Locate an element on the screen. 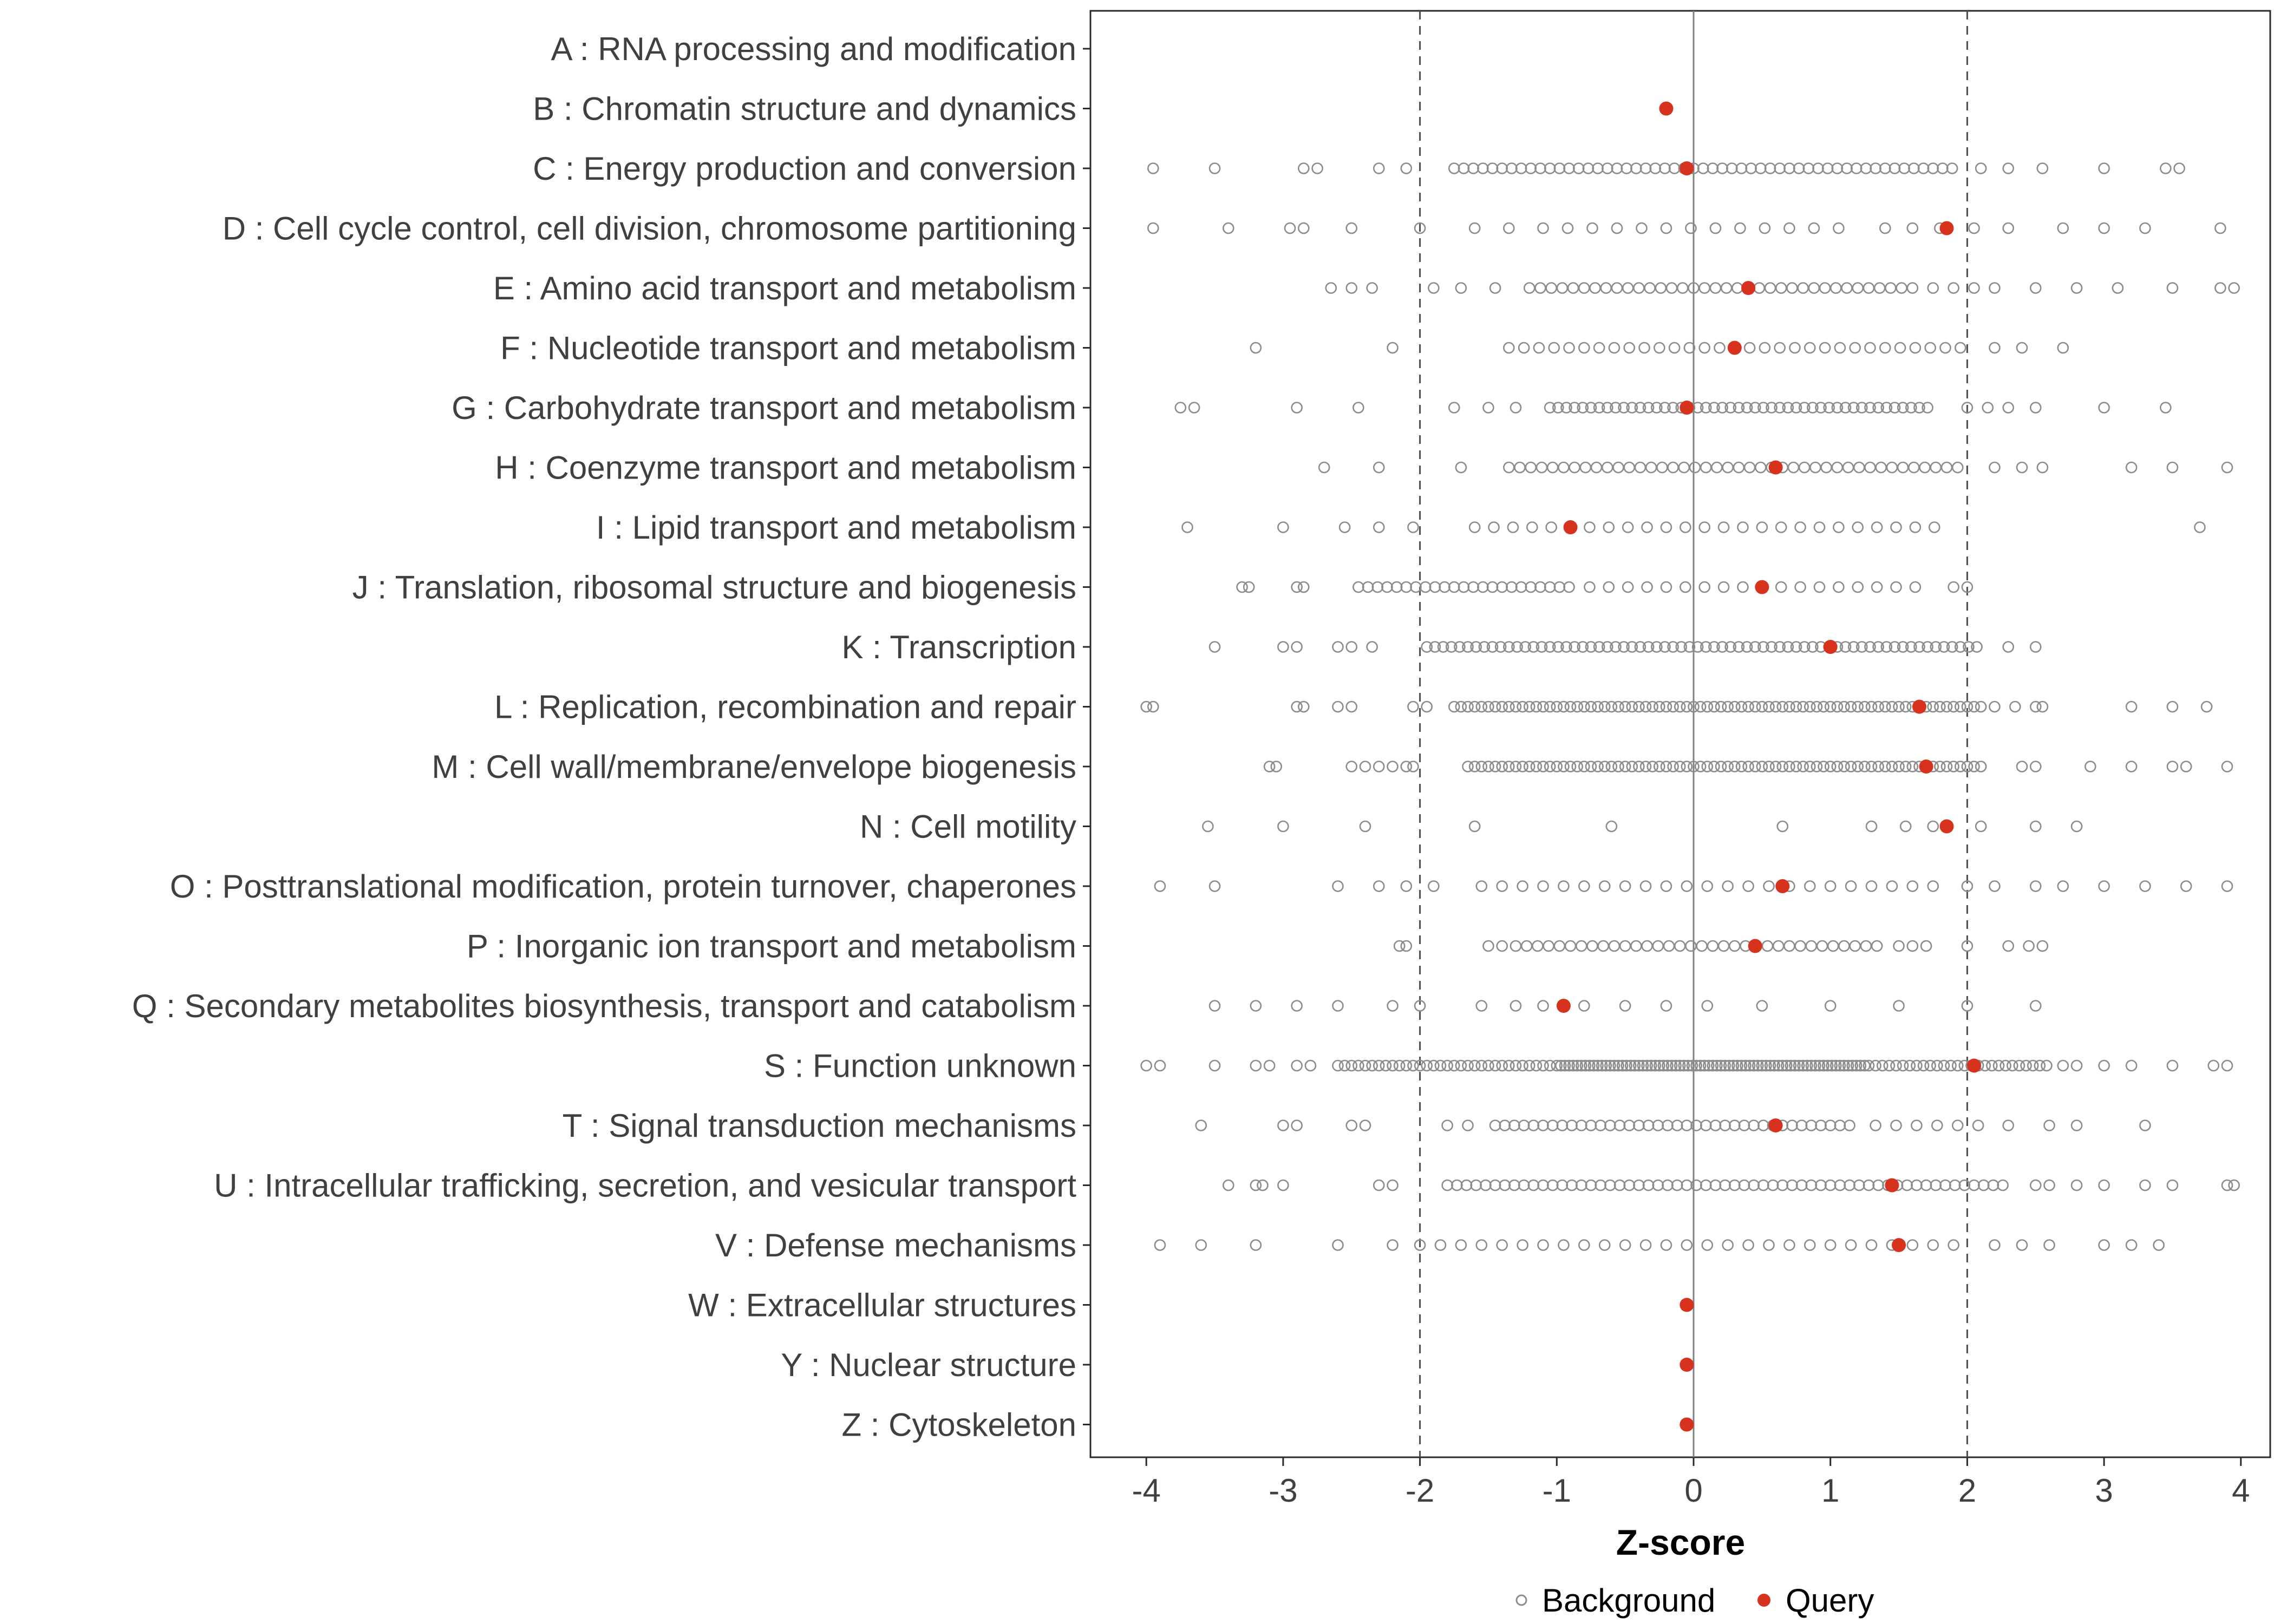  legend-background-icon is located at coordinates (1521, 1600).